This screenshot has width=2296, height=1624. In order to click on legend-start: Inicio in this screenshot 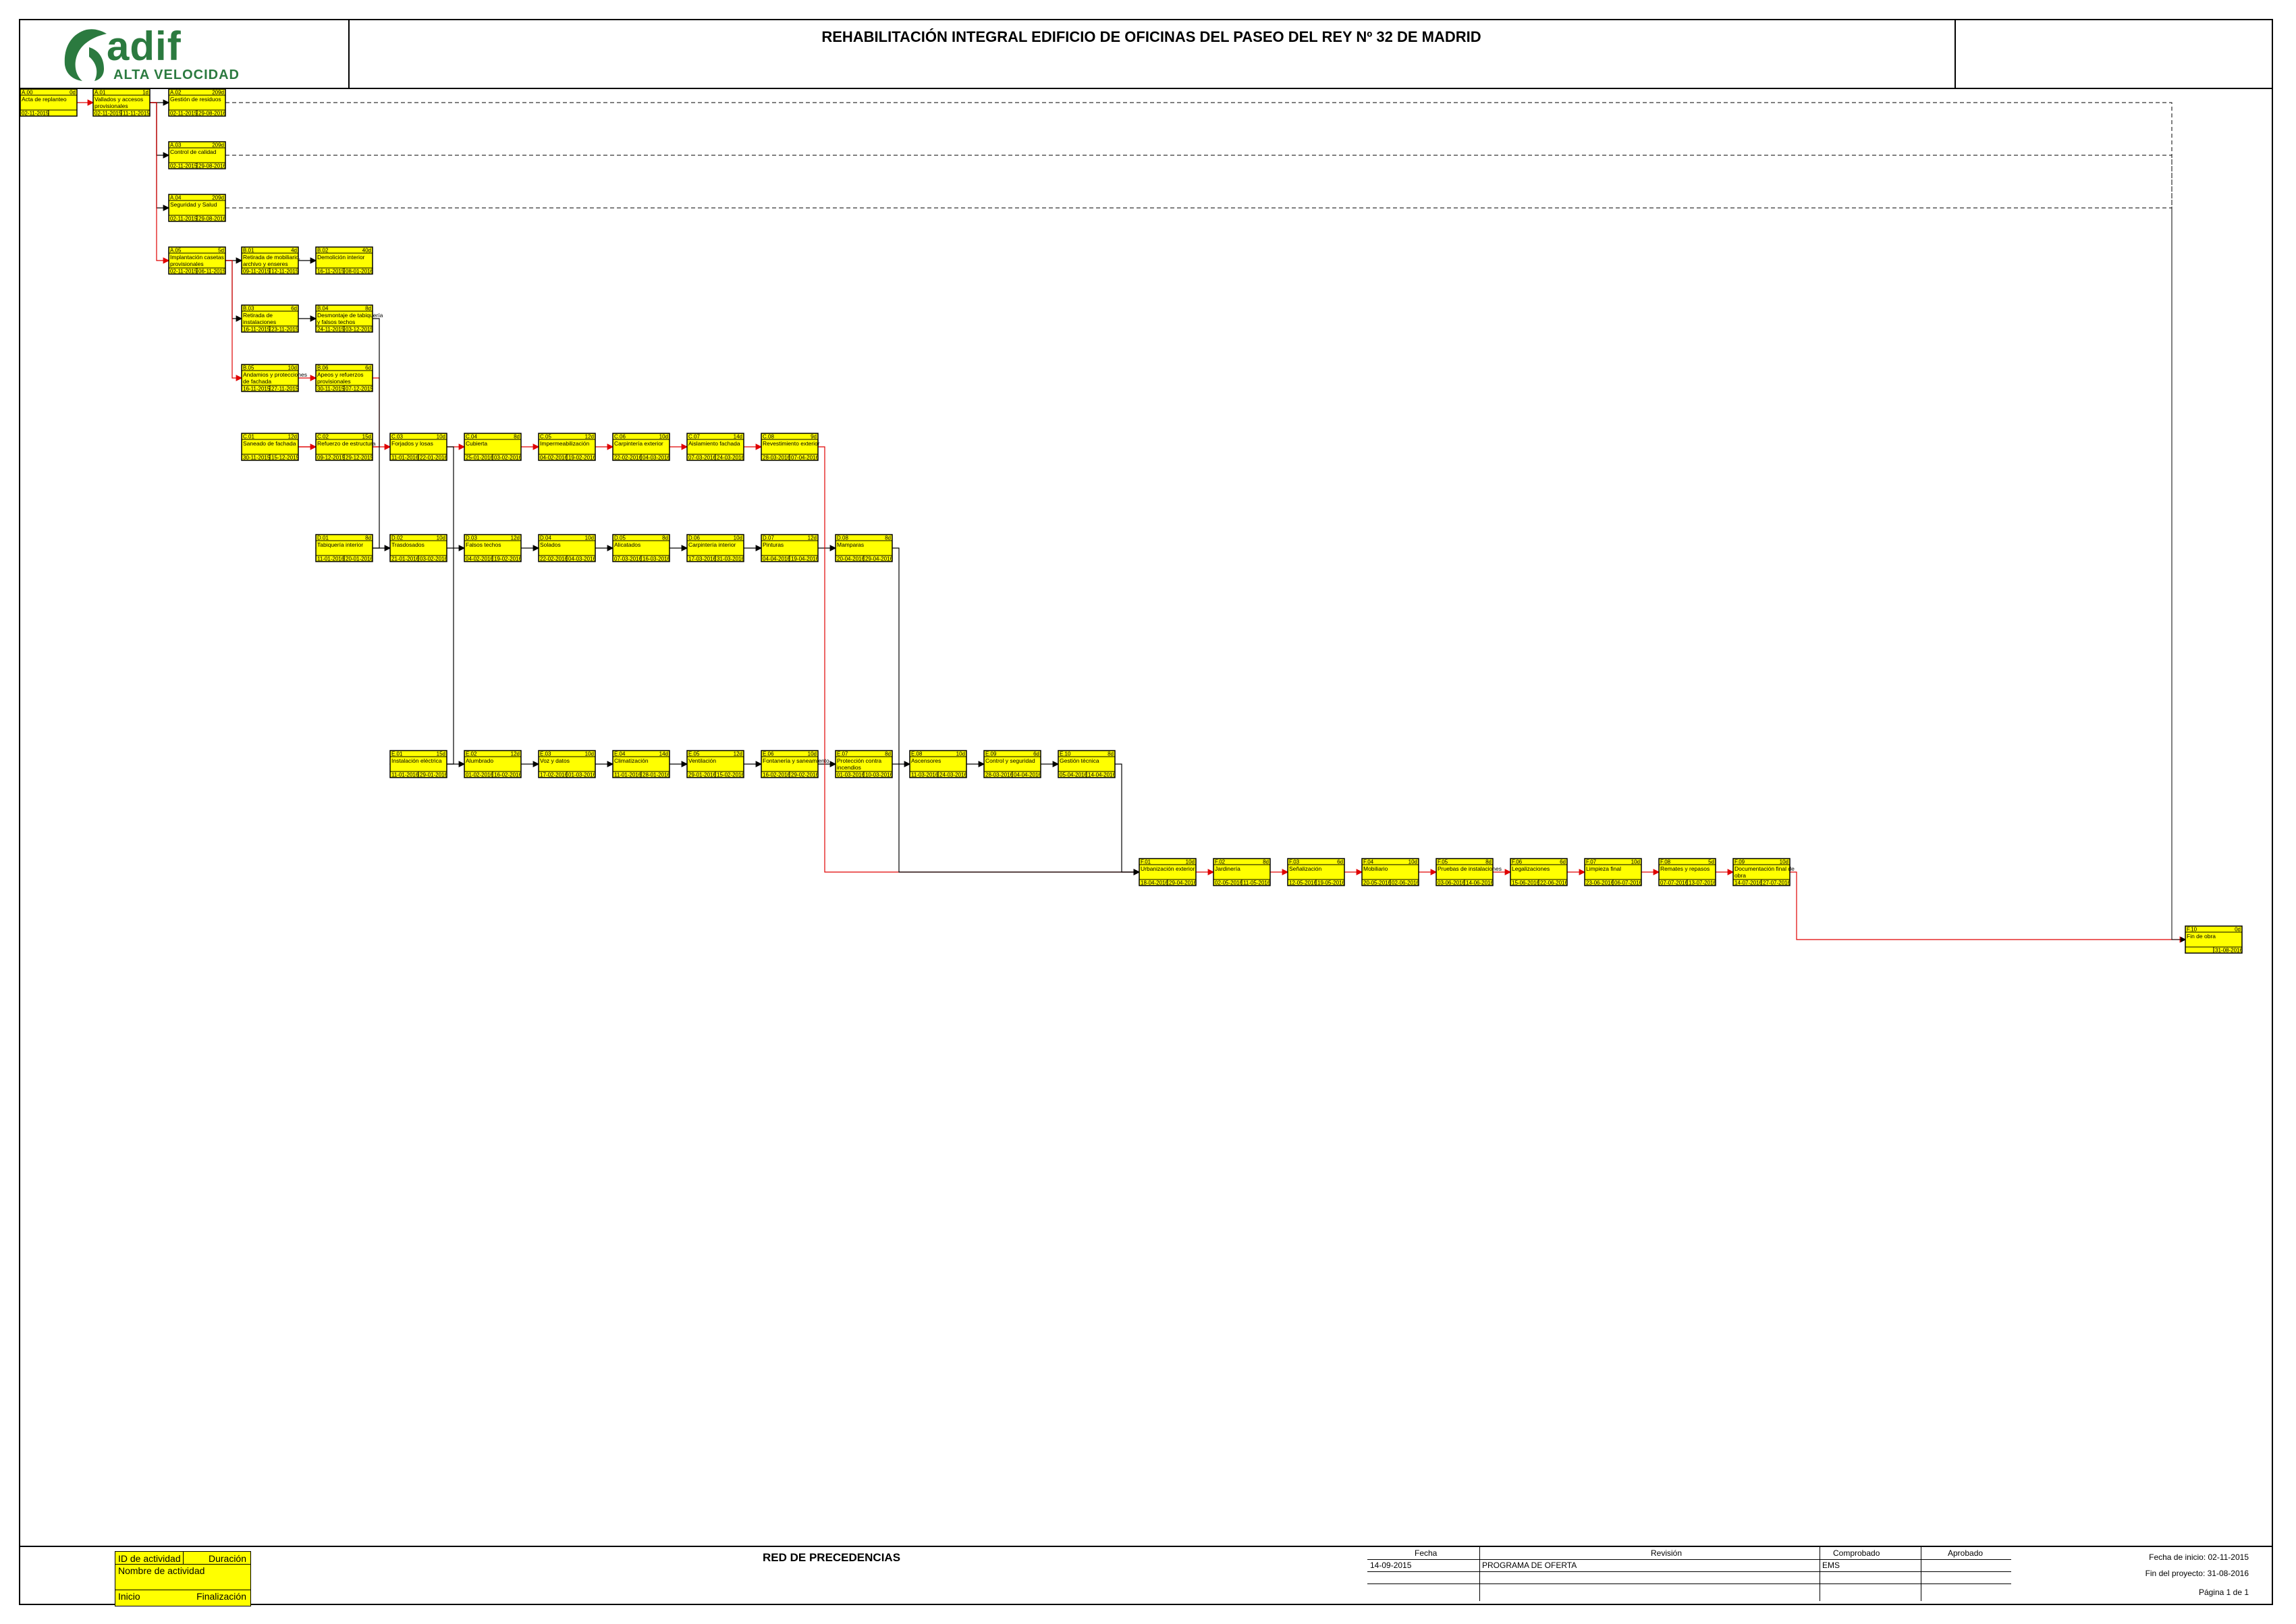, I will do `click(129, 1596)`.